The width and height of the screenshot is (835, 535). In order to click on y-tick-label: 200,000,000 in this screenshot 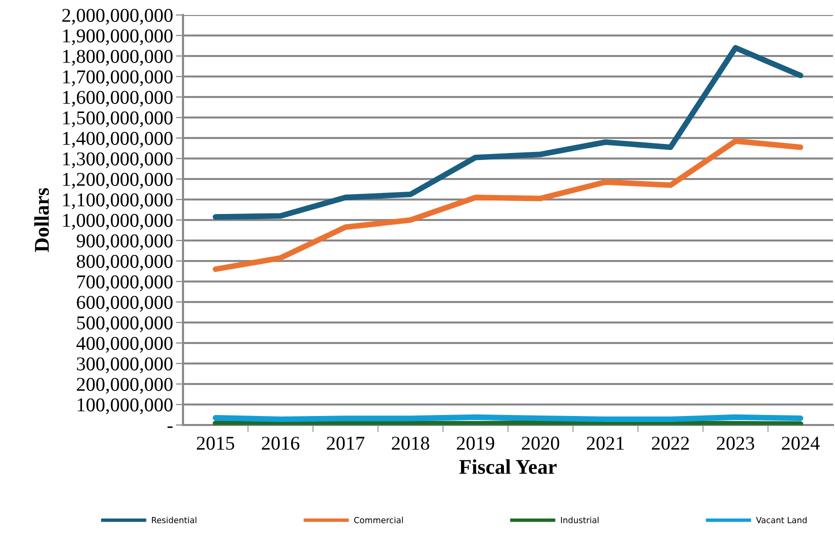, I will do `click(124, 386)`.